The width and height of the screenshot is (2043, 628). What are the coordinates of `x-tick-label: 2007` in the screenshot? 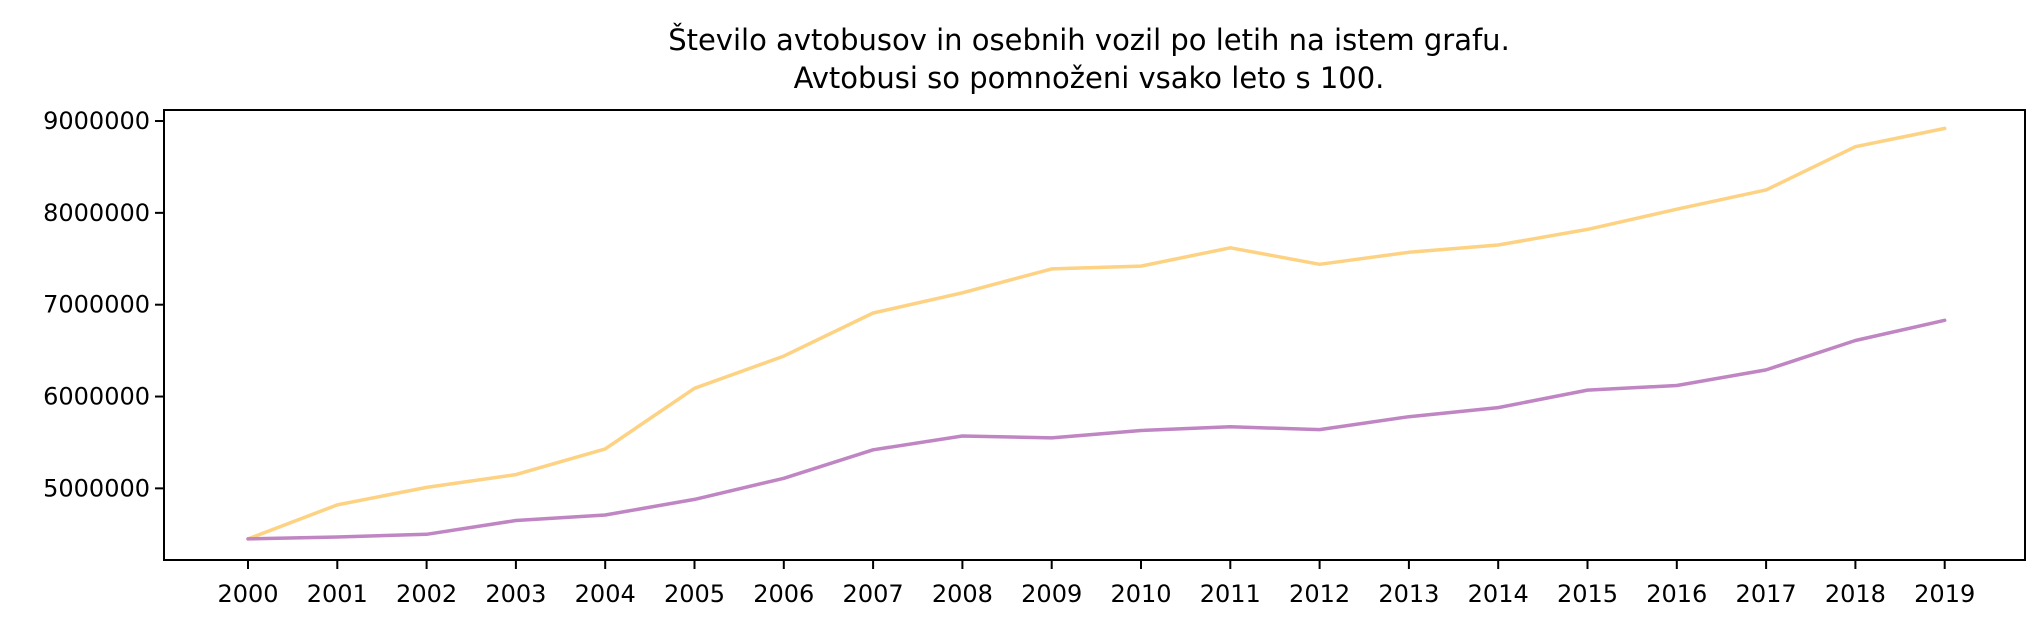 It's located at (873, 594).